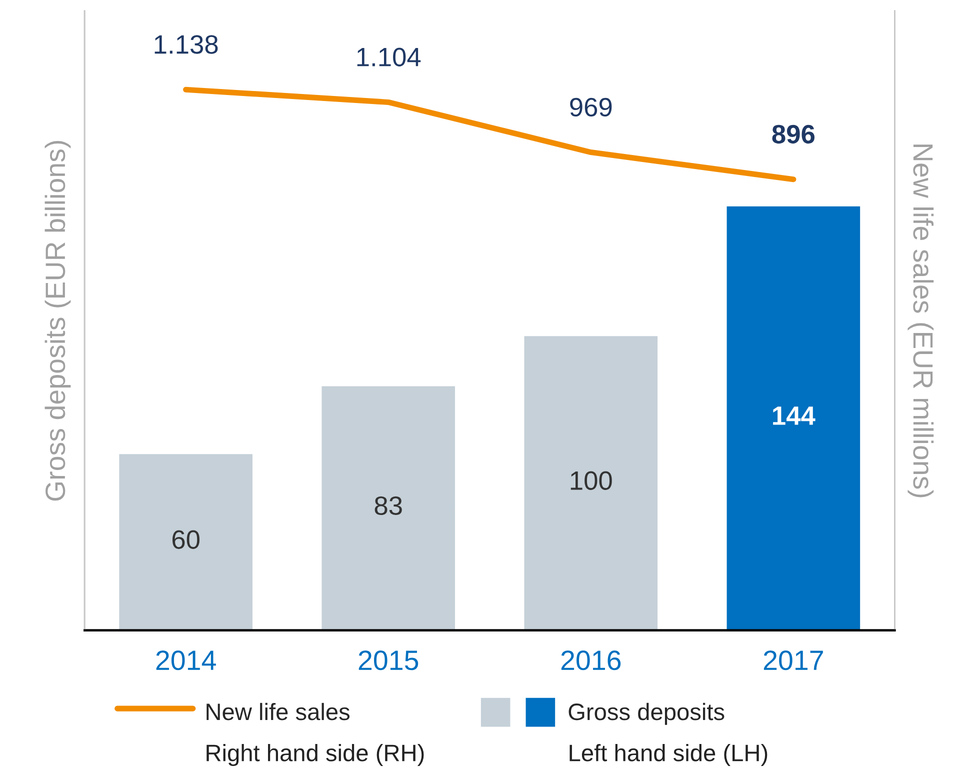 This screenshot has width=961, height=784. What do you see at coordinates (315, 755) in the screenshot?
I see `text: Right hand side (RH)` at bounding box center [315, 755].